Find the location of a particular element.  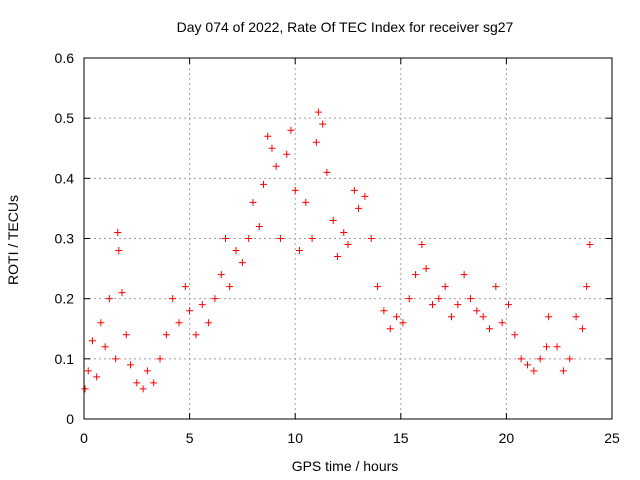

x-tick-label: 25 is located at coordinates (612, 438).